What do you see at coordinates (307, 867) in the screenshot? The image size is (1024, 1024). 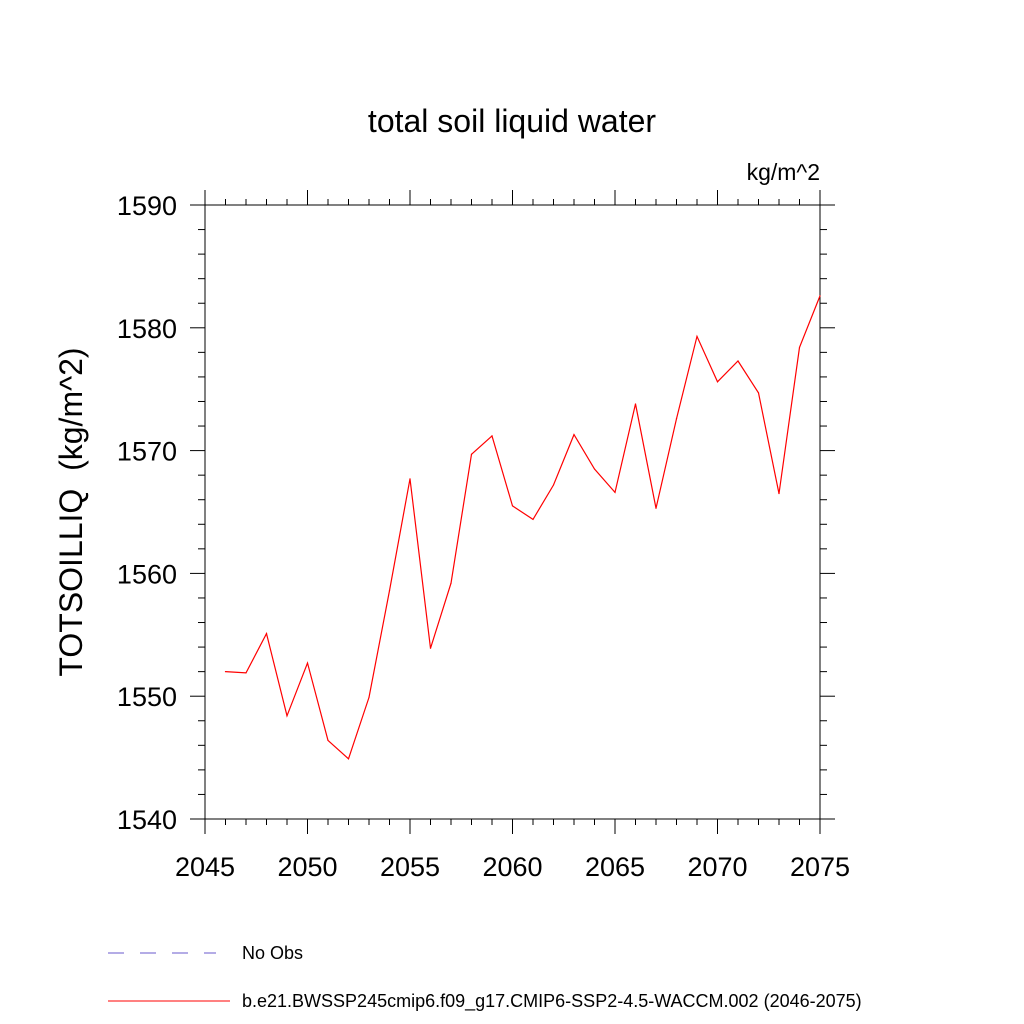 I see `x-tick-label: 2050` at bounding box center [307, 867].